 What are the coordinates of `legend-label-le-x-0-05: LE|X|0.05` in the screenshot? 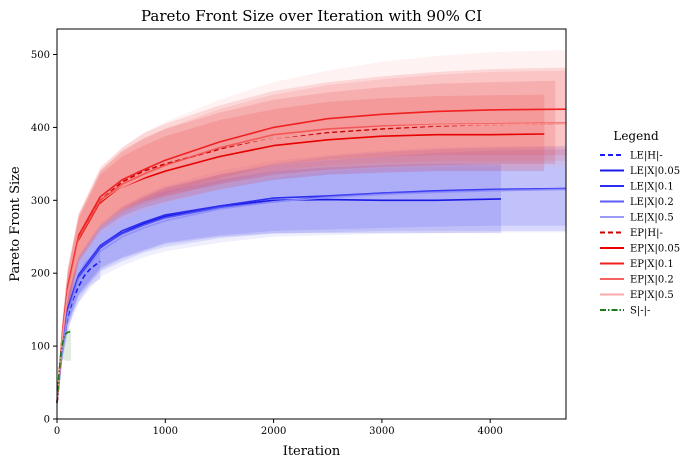 It's located at (655, 171).